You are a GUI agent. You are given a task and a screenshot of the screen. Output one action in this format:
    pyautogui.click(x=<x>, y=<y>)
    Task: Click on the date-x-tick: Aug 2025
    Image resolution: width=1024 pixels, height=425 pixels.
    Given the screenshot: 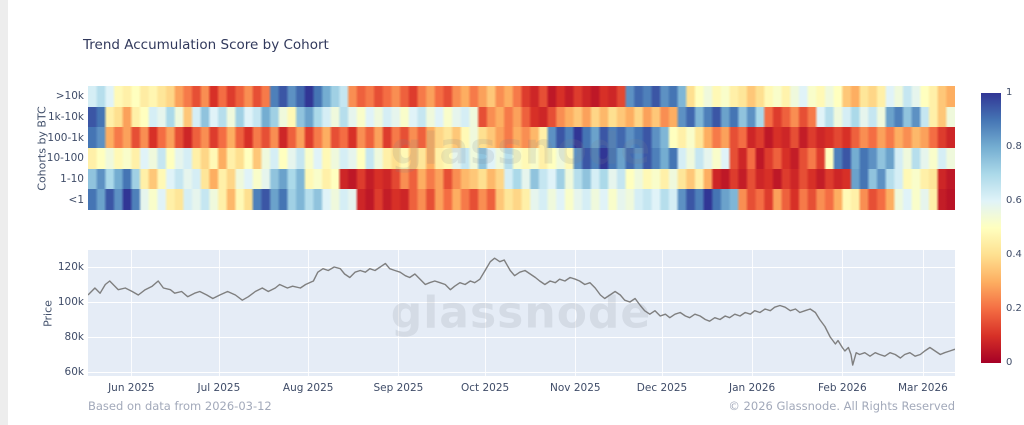 What is the action you would take?
    pyautogui.click(x=308, y=388)
    